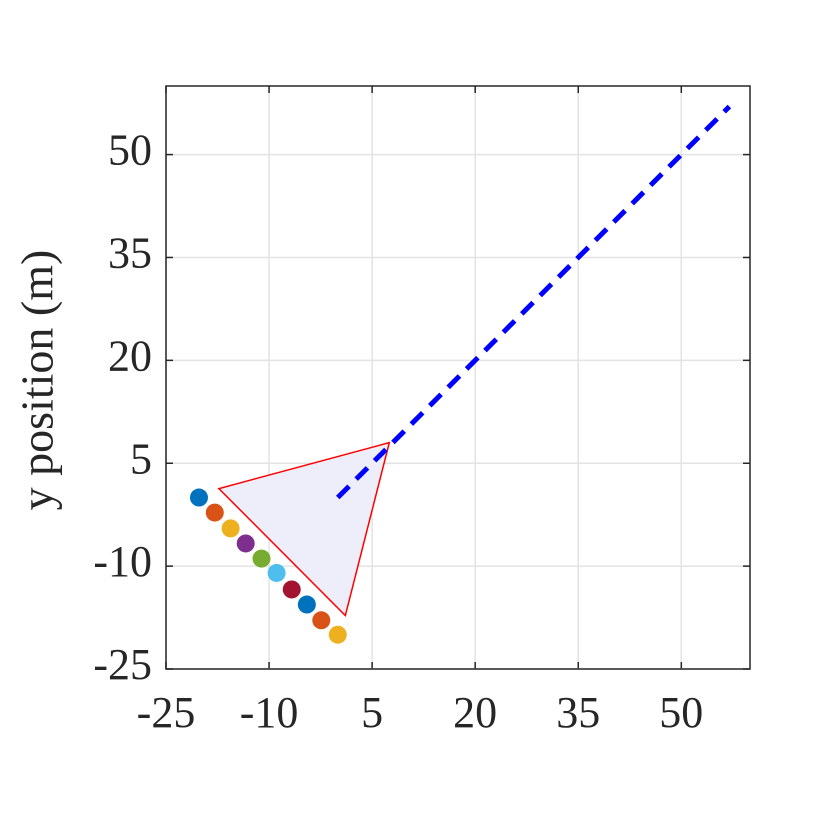 The width and height of the screenshot is (830, 830). I want to click on x-tick-label: 20, so click(475, 712).